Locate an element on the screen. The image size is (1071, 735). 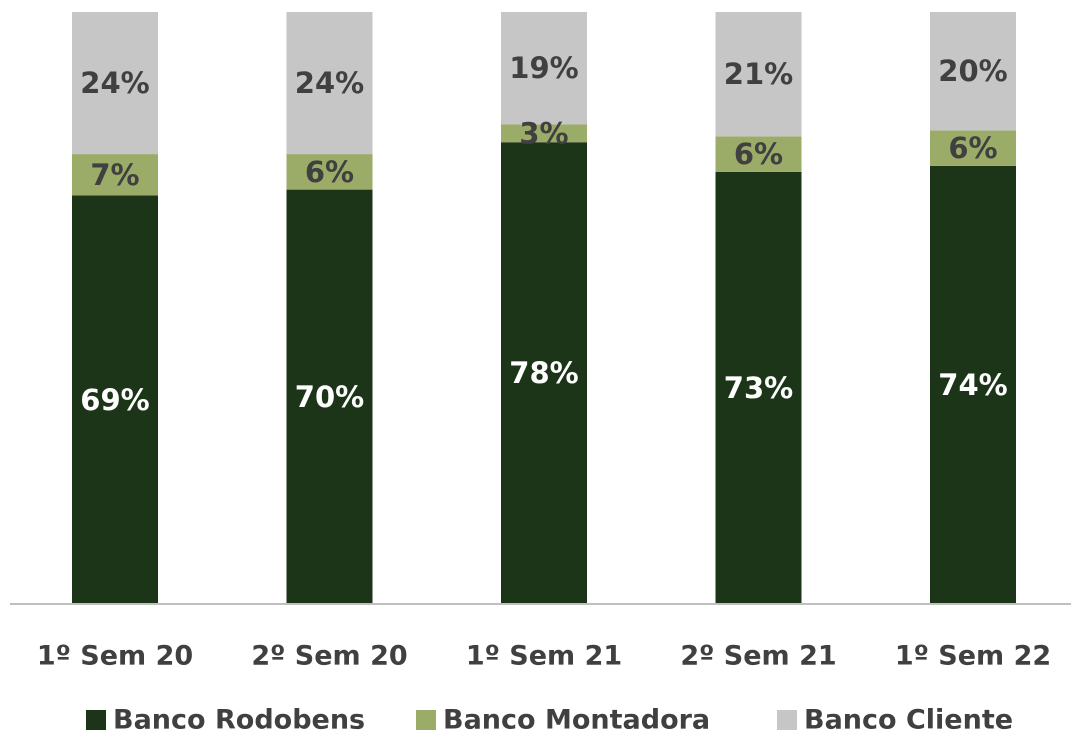
data-label-banco-rodobens-4: 73% is located at coordinates (758, 388).